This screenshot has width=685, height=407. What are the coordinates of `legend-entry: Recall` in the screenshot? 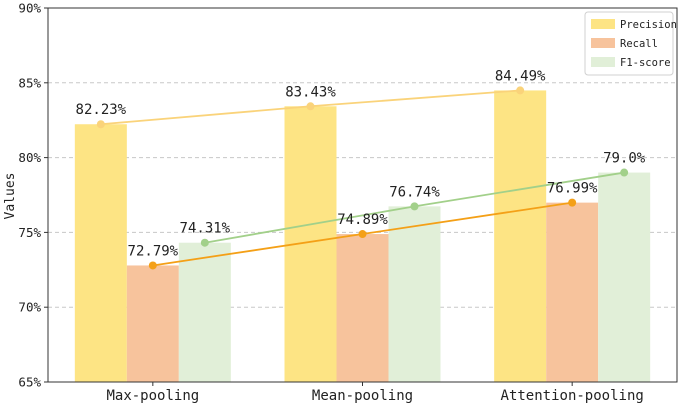 It's located at (639, 44).